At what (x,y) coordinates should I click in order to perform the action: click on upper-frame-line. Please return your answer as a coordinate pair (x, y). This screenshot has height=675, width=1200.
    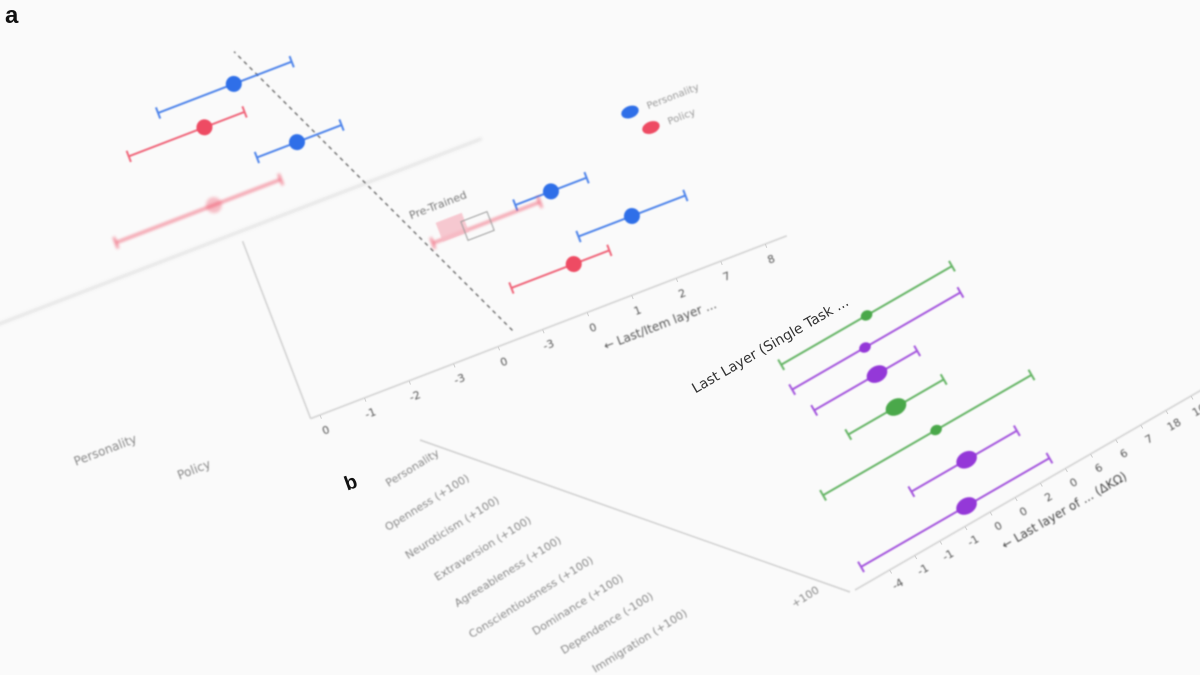
    Looking at the image, I should click on (241, 258).